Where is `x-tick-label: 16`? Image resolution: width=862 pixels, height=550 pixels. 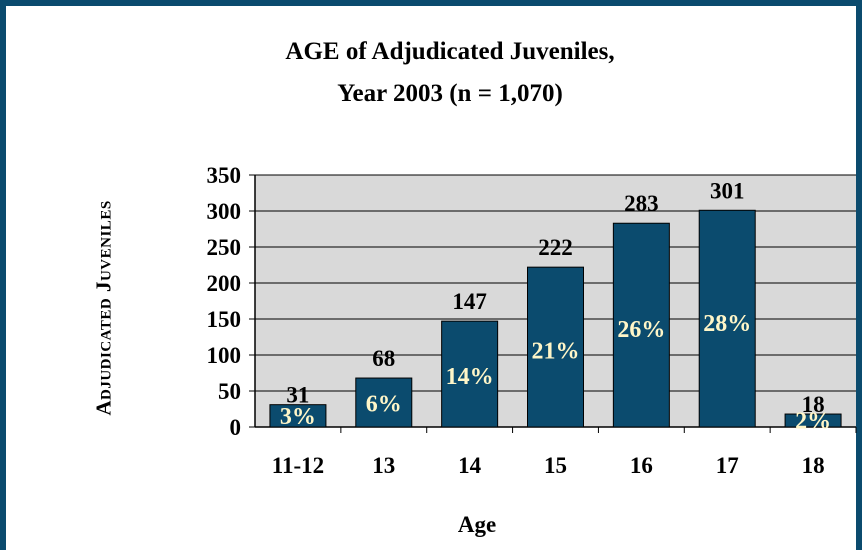 x-tick-label: 16 is located at coordinates (641, 465).